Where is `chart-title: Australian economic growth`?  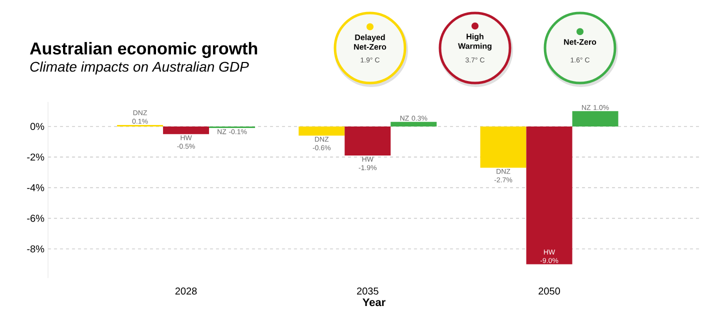 chart-title: Australian economic growth is located at coordinates (144, 50).